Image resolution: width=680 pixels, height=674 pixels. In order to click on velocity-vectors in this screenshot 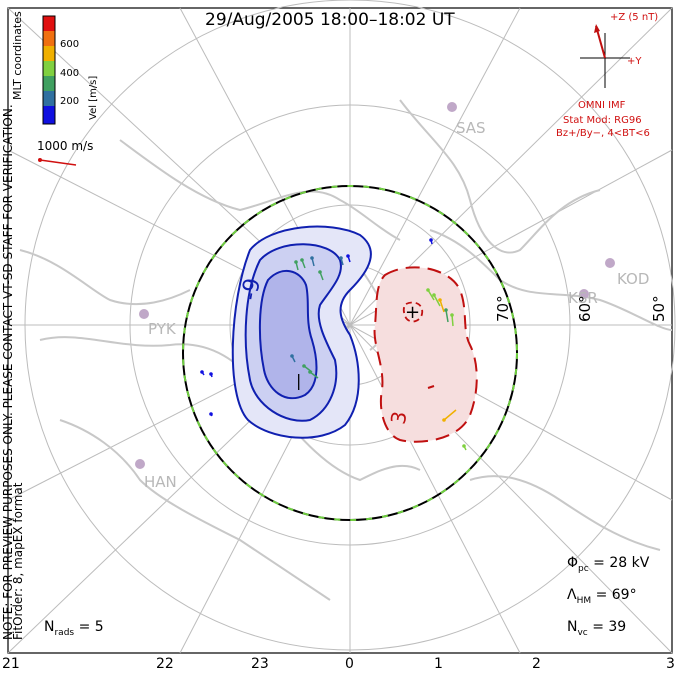, I will do `click(333, 344)`.